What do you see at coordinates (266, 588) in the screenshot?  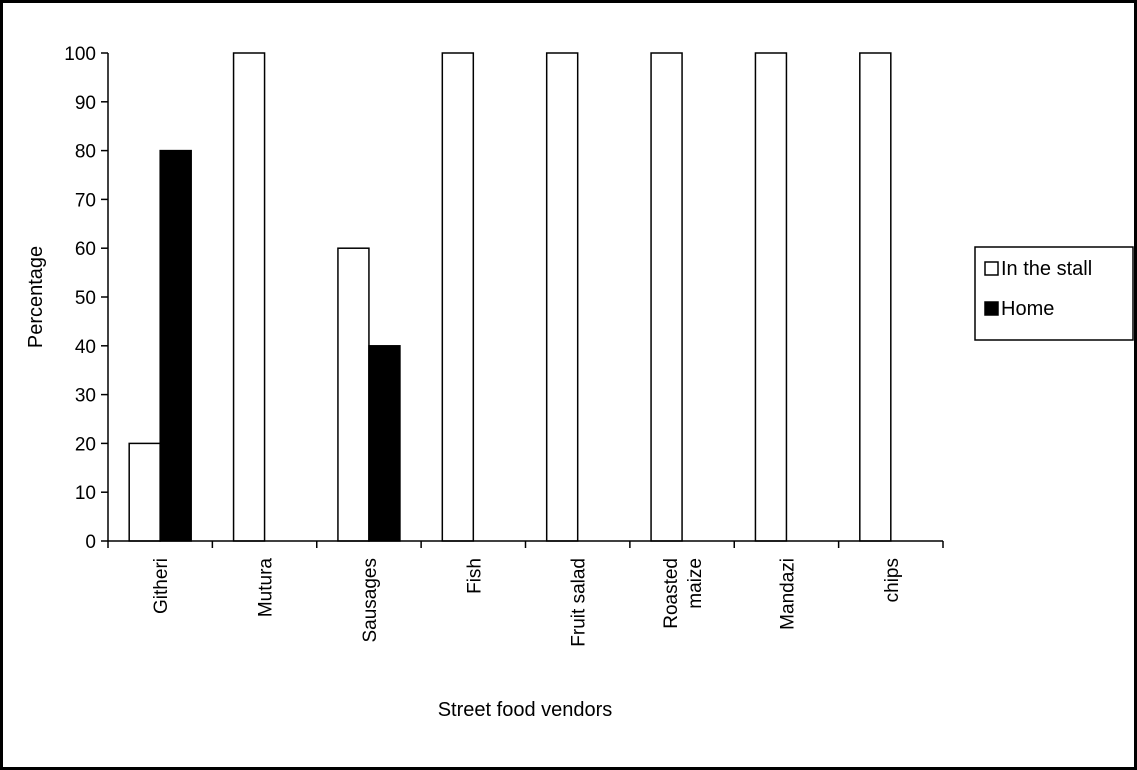 I see `x-tick-label: Mutura` at bounding box center [266, 588].